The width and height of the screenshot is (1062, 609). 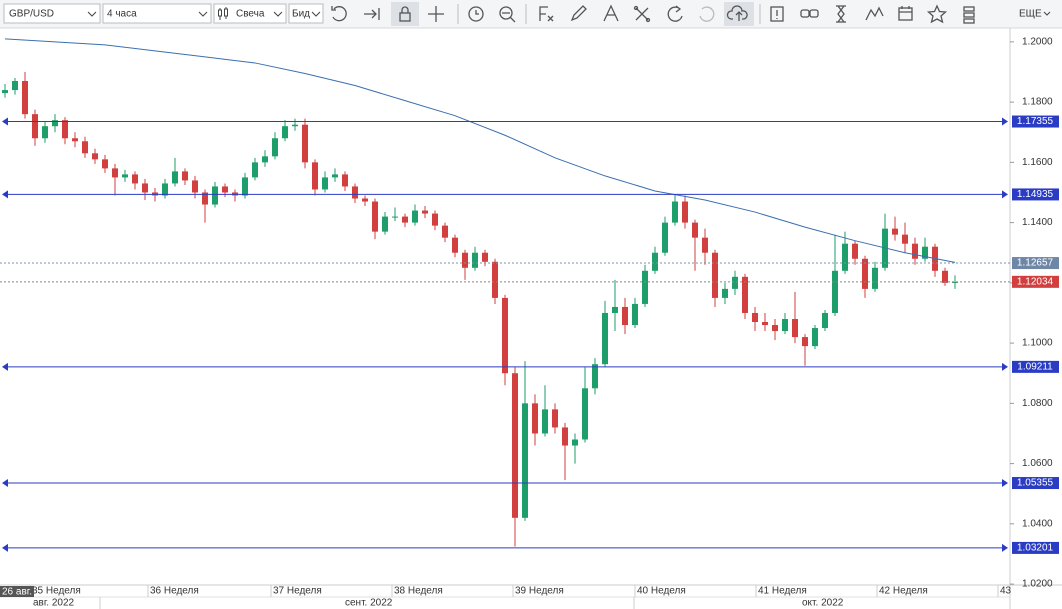 I want to click on y-tick-label: 1.1600, so click(x=1037, y=162).